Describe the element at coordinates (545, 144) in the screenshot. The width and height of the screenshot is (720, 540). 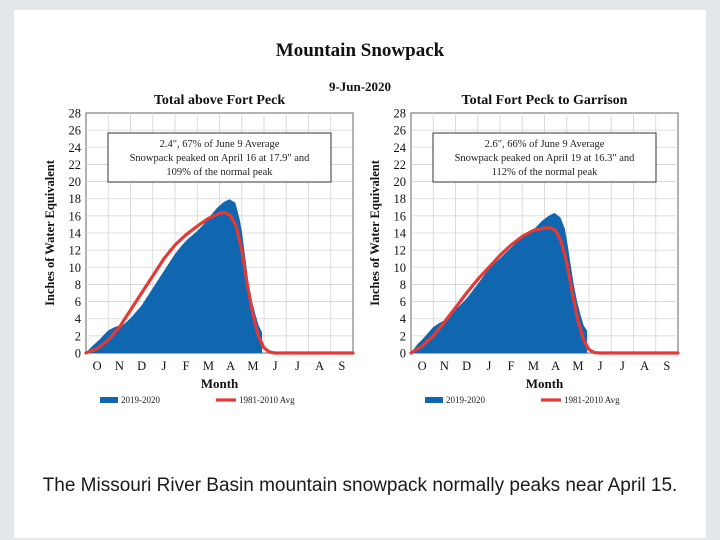
I see `annotation-line: 2.6", 66% of June 9 Average` at that location.